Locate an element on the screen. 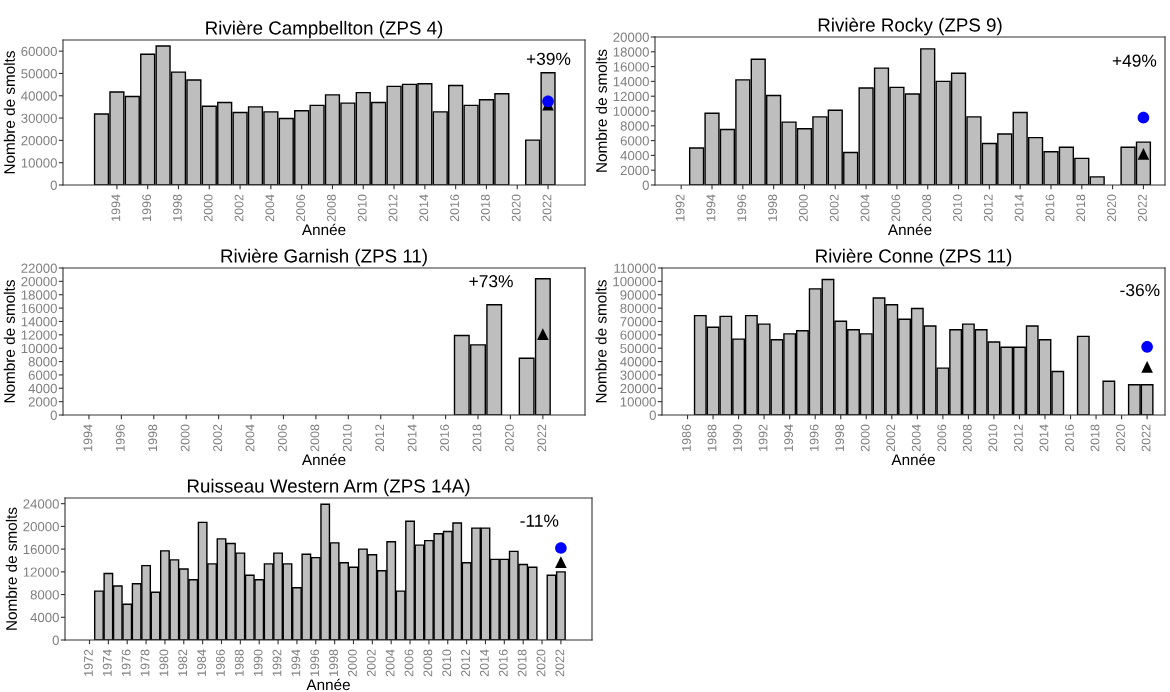 Image resolution: width=1170 pixels, height=692 pixels. y-tick-label: 22000 is located at coordinates (39, 268).